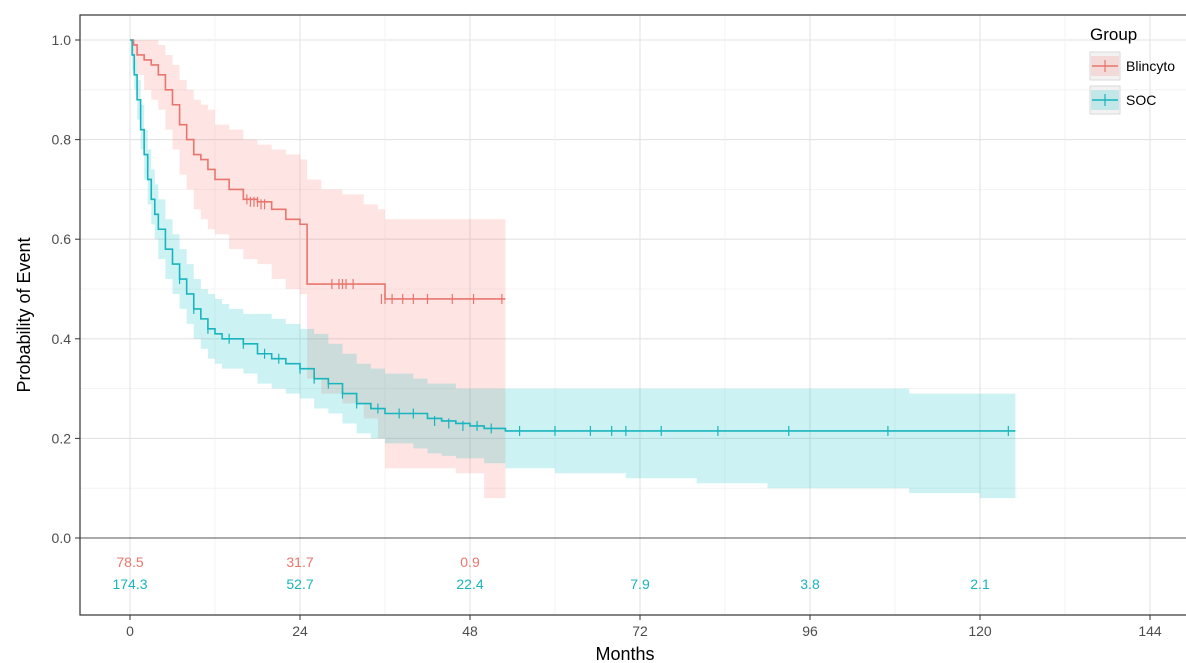 The image size is (1186, 663). I want to click on y-tick-label: 0.0, so click(62, 538).